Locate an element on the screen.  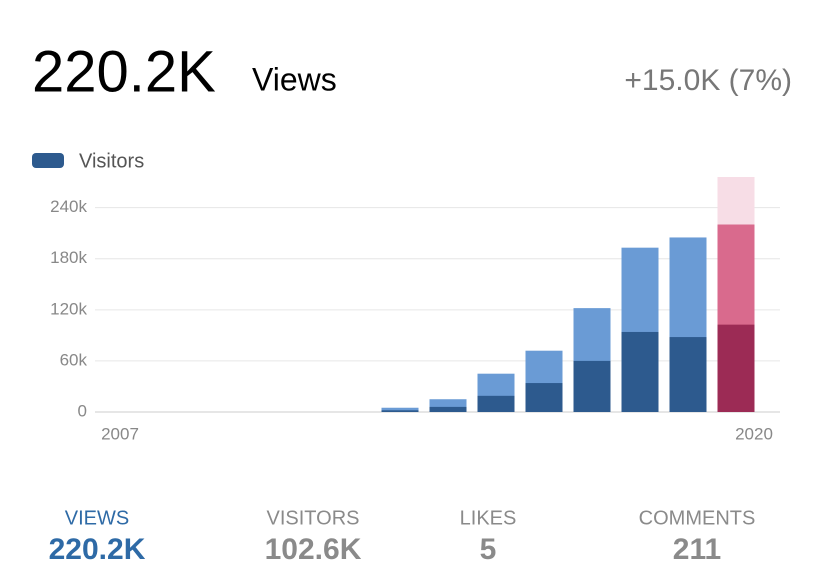
tab-value: 102.6K is located at coordinates (313, 549).